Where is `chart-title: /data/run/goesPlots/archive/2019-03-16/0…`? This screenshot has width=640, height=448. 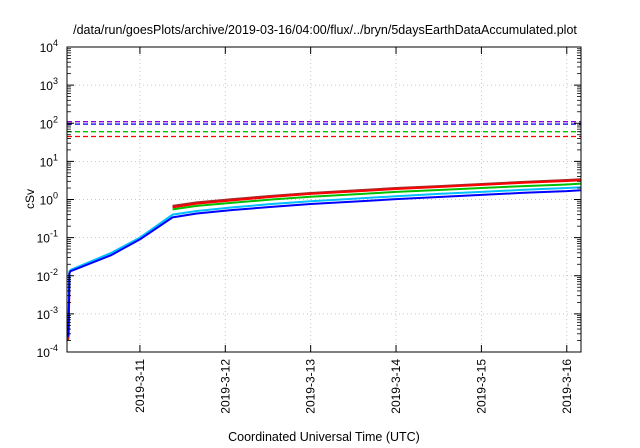 chart-title: /data/run/goesPlots/archive/2019-03-16/0… is located at coordinates (325, 30).